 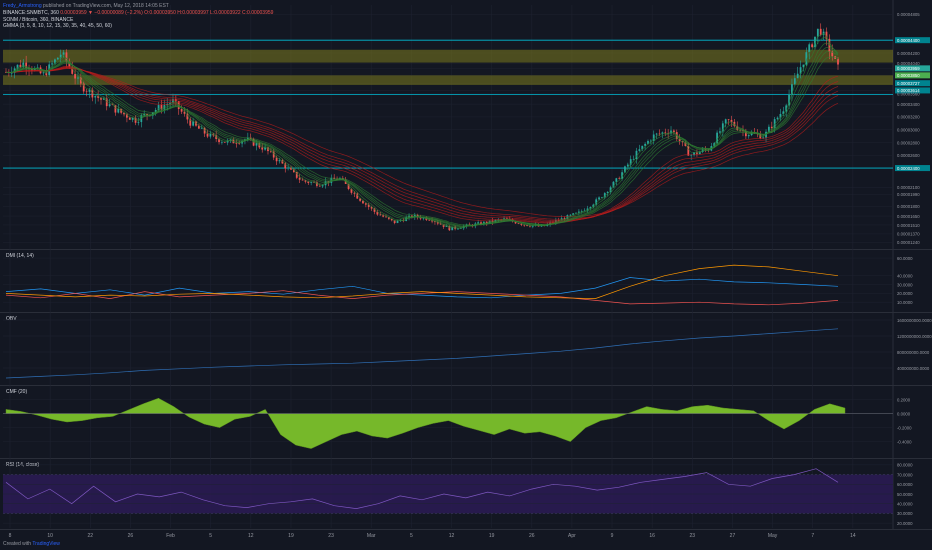 What do you see at coordinates (914, 320) in the screenshot?
I see `indicator-axis-label: 1600000000.0000` at bounding box center [914, 320].